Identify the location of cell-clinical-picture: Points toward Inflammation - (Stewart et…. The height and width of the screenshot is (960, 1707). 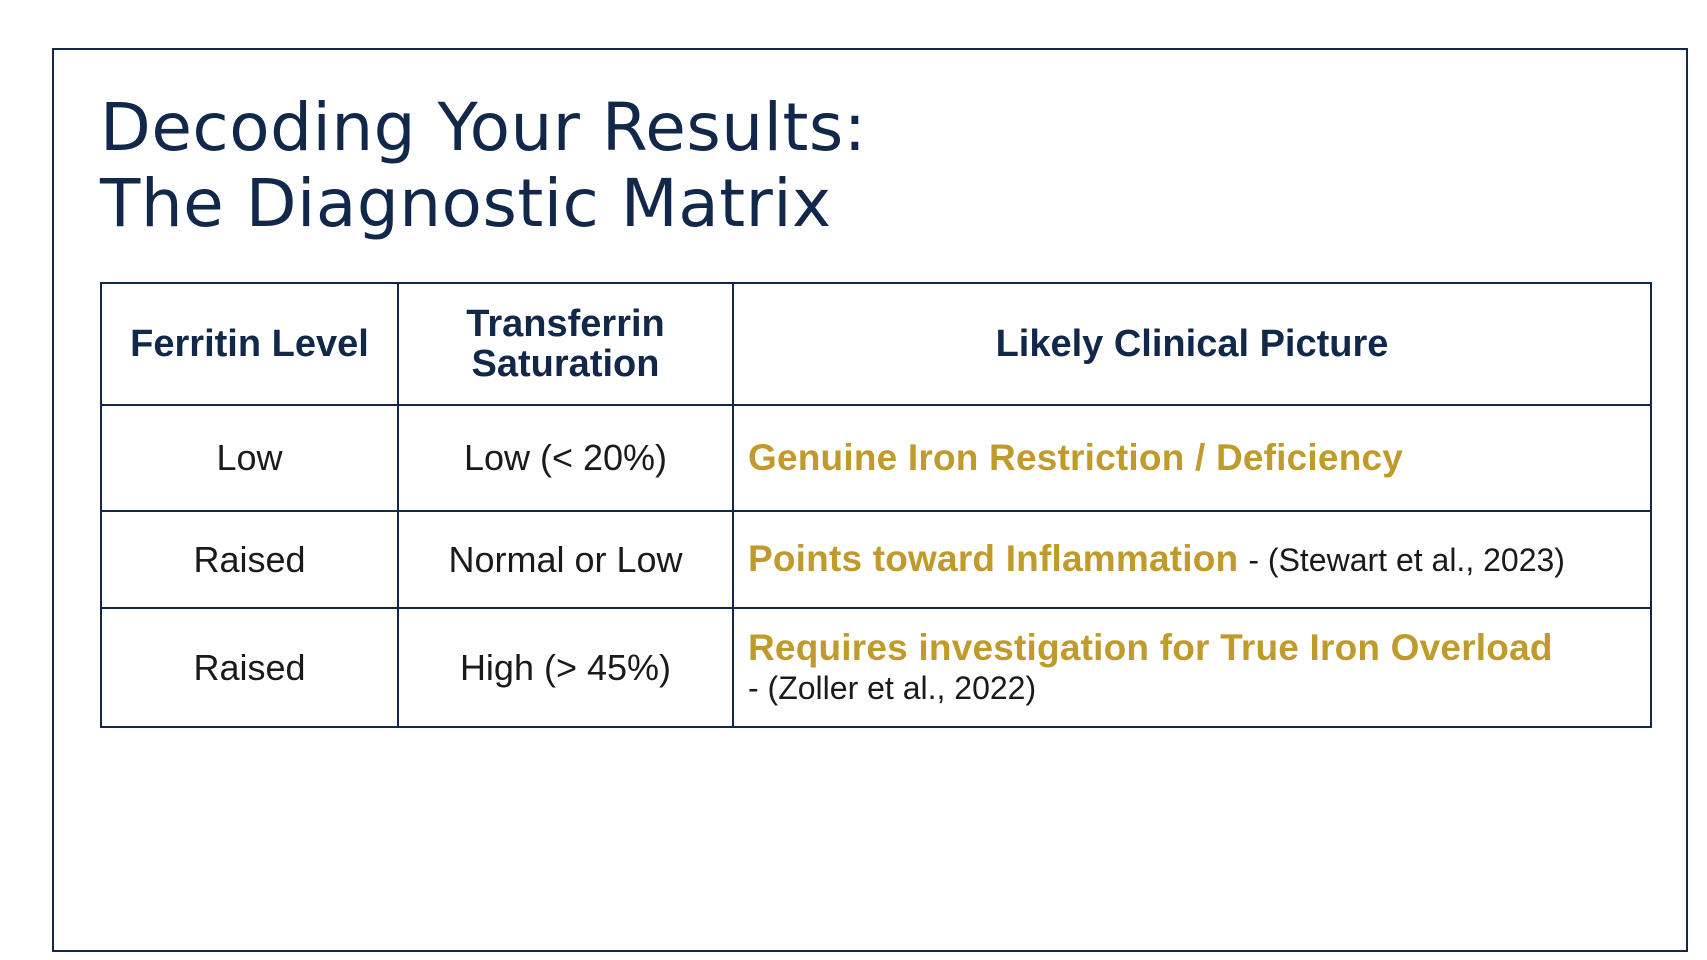
(1192, 559).